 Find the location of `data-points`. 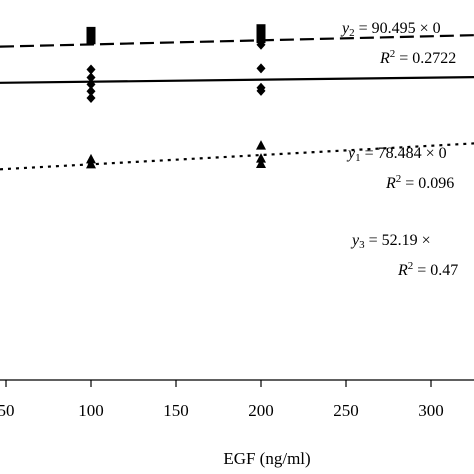

data-points is located at coordinates (176, 96).